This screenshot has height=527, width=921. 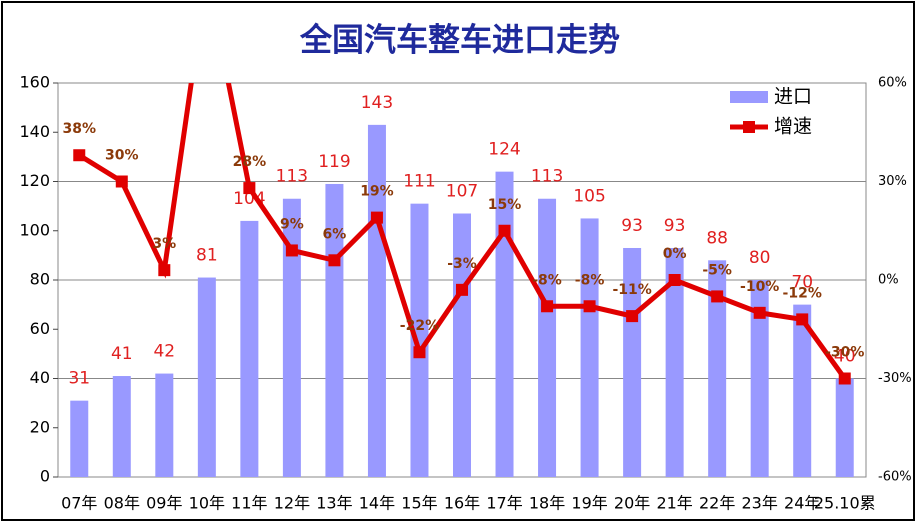 What do you see at coordinates (419, 182) in the screenshot?
I see `bar-label: 111` at bounding box center [419, 182].